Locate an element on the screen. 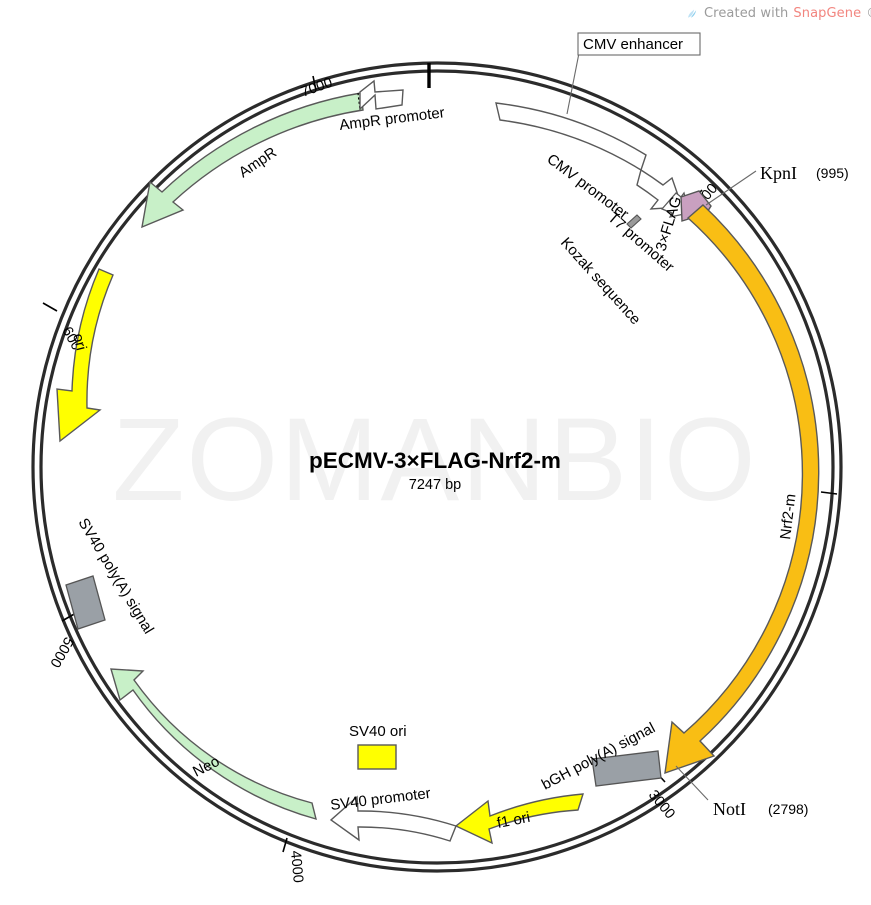 This screenshot has width=871, height=905. leader-kpni is located at coordinates (731, 188).